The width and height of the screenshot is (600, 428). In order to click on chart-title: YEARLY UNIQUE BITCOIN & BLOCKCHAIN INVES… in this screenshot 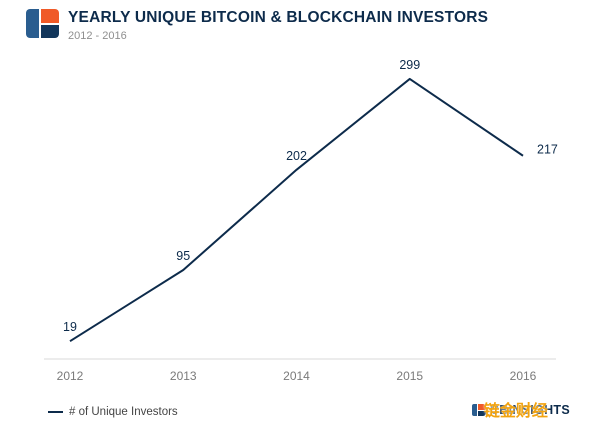, I will do `click(278, 17)`.